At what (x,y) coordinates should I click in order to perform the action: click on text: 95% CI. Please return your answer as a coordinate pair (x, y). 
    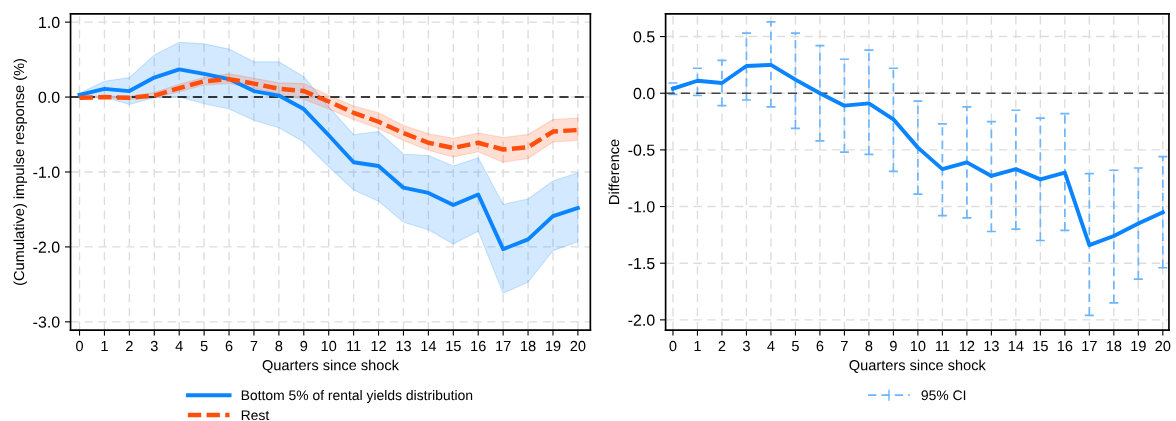
    Looking at the image, I should click on (943, 395).